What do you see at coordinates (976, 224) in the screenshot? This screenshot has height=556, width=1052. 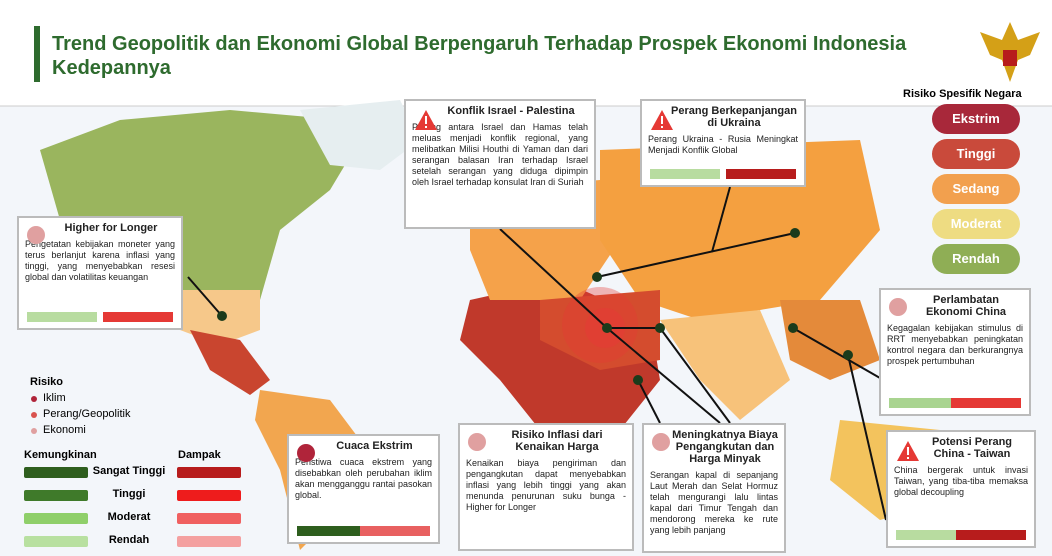 I see `risk-level: Moderat` at bounding box center [976, 224].